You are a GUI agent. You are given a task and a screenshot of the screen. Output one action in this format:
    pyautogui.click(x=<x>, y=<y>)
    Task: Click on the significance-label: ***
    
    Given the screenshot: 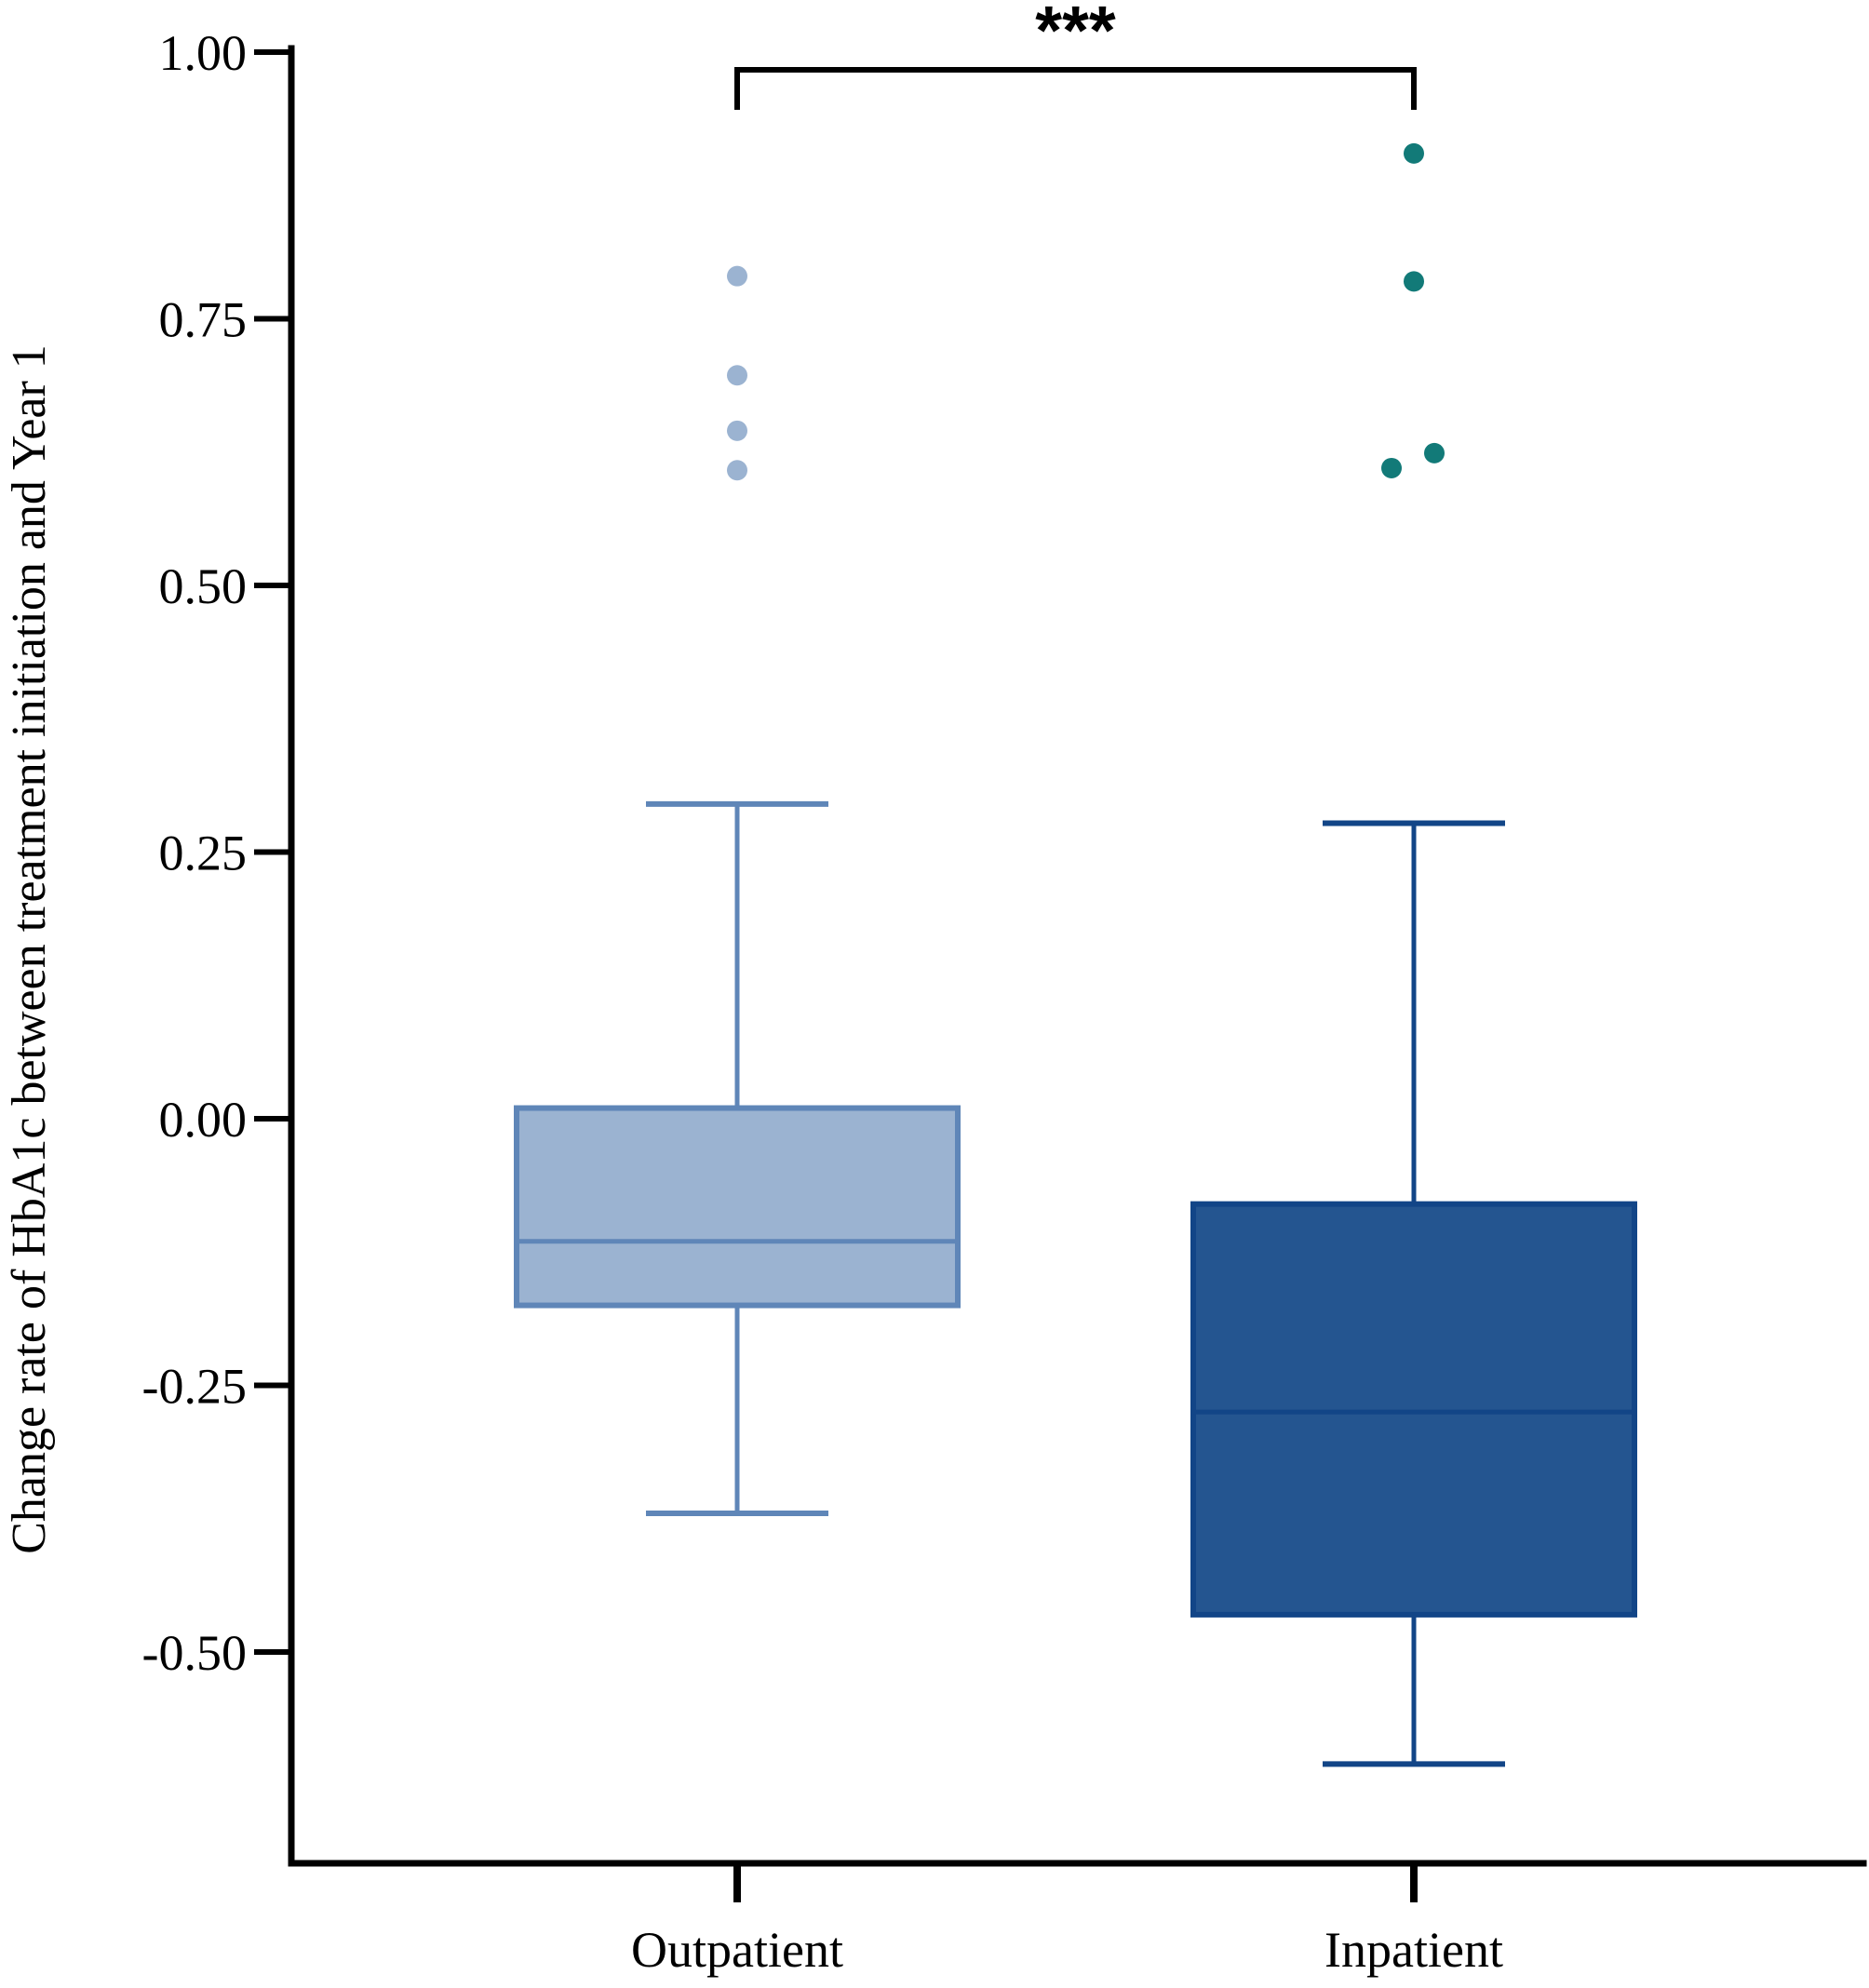 What is the action you would take?
    pyautogui.click(x=1075, y=34)
    